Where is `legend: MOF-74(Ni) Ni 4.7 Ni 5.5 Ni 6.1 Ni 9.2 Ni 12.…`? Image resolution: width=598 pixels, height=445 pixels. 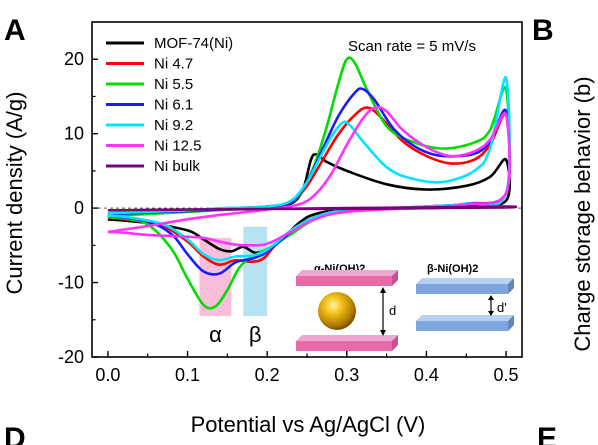
legend: MOF-74(Ni) Ni 4.7 Ni 5.5 Ni 6.1 Ni 9.2 Ni 12.… is located at coordinates (169, 105).